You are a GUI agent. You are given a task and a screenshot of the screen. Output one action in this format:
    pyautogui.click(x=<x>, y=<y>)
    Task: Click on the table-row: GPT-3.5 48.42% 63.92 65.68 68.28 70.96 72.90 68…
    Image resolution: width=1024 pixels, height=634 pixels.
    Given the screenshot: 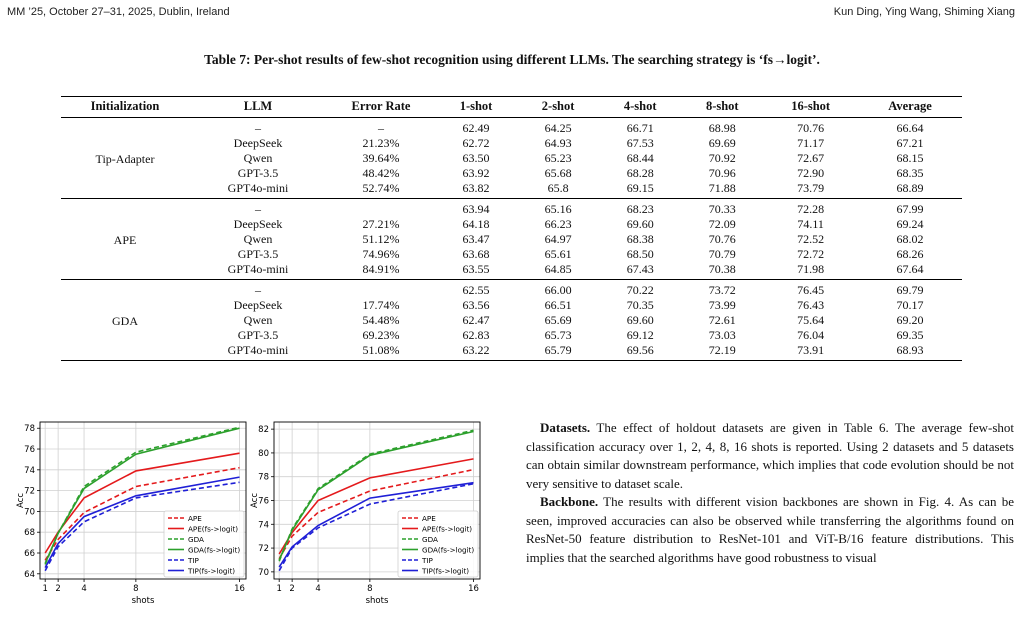 What is the action you would take?
    pyautogui.click(x=511, y=173)
    